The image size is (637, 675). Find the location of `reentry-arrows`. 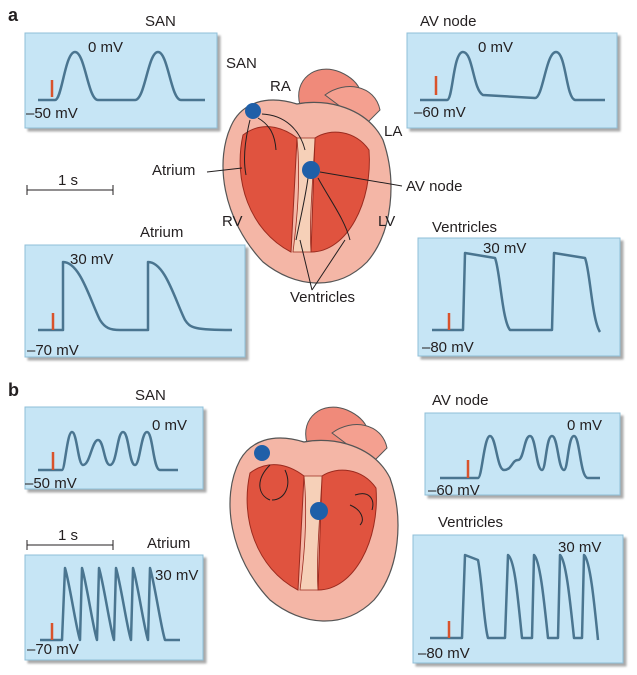

reentry-arrows is located at coordinates (316, 495).